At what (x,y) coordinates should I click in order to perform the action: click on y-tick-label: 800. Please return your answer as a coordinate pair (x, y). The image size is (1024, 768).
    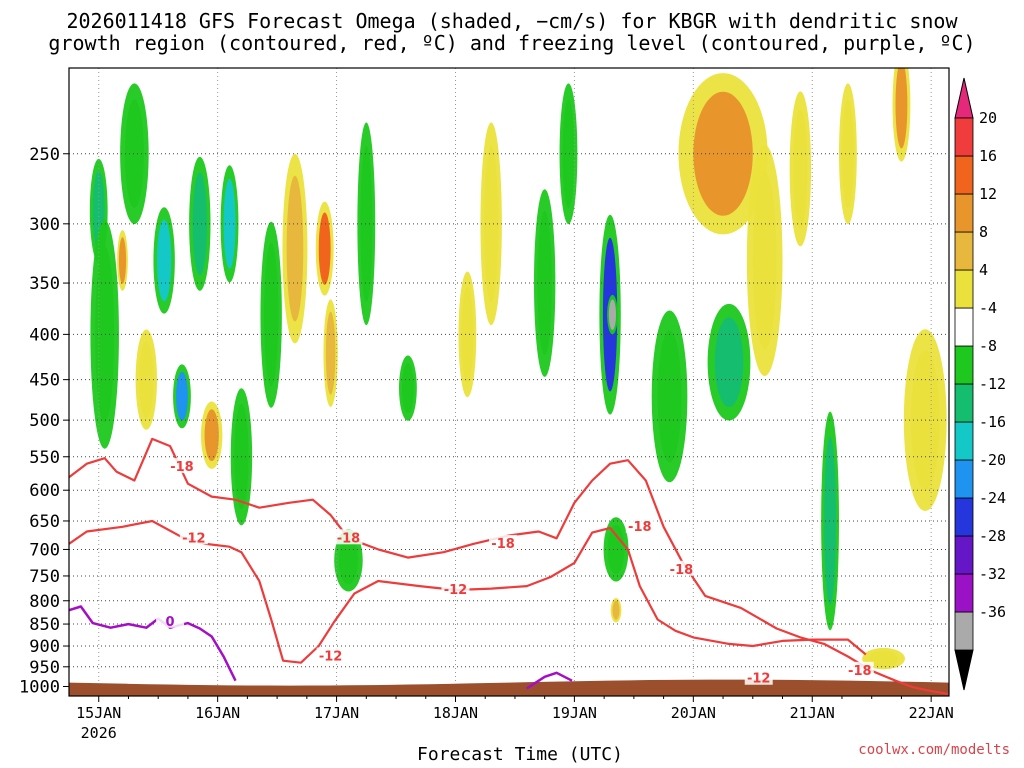
    Looking at the image, I should click on (44, 602).